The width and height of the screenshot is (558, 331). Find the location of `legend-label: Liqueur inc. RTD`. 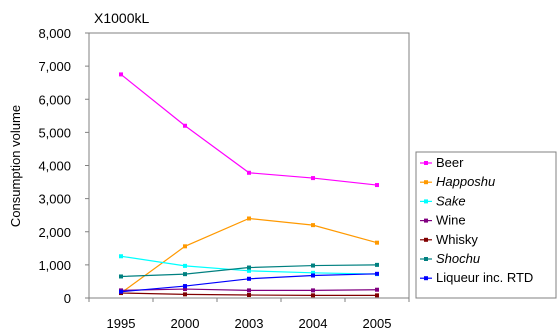

legend-label: Liqueur inc. RTD is located at coordinates (484, 277).